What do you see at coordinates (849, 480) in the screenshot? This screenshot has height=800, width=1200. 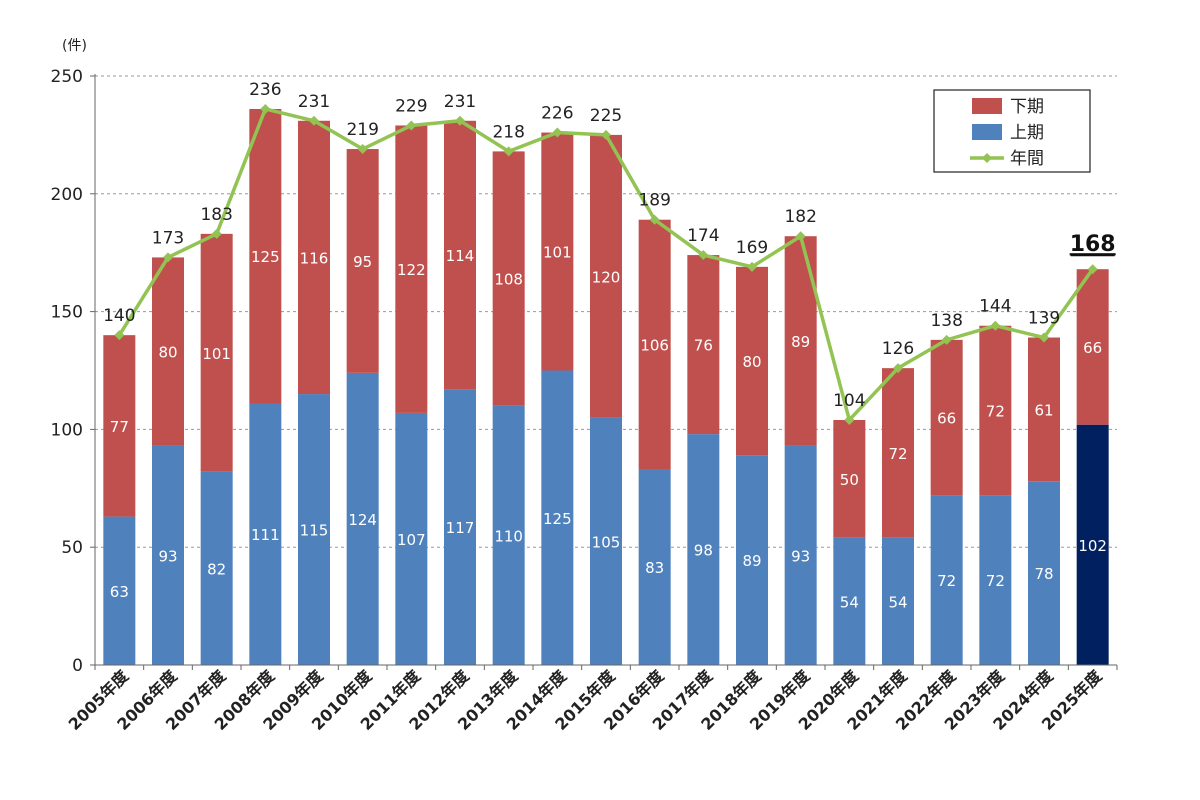 I see `bar-second-half-label: 50` at bounding box center [849, 480].